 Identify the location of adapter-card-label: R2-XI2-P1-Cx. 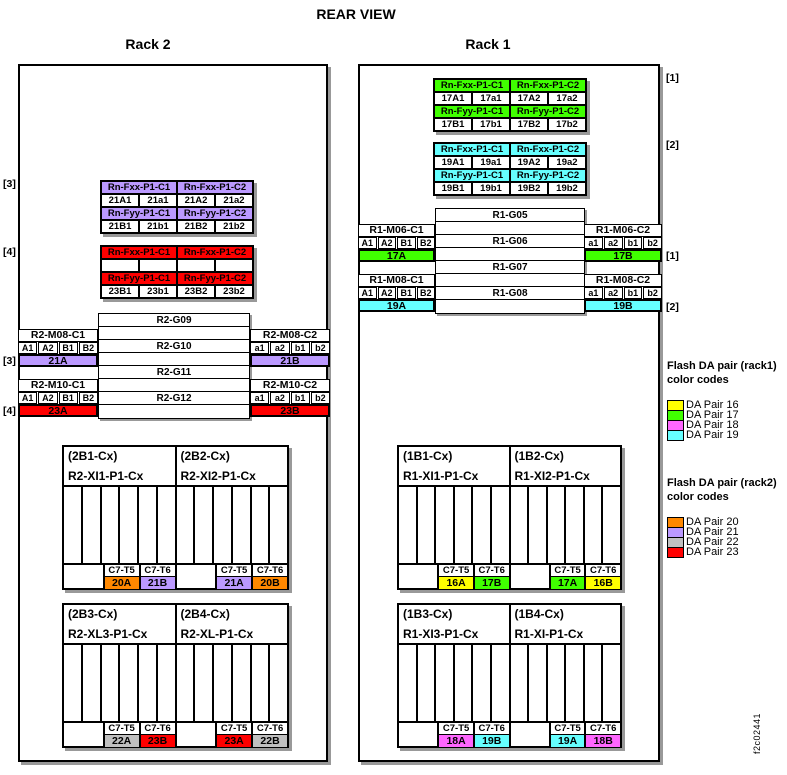
(218, 476).